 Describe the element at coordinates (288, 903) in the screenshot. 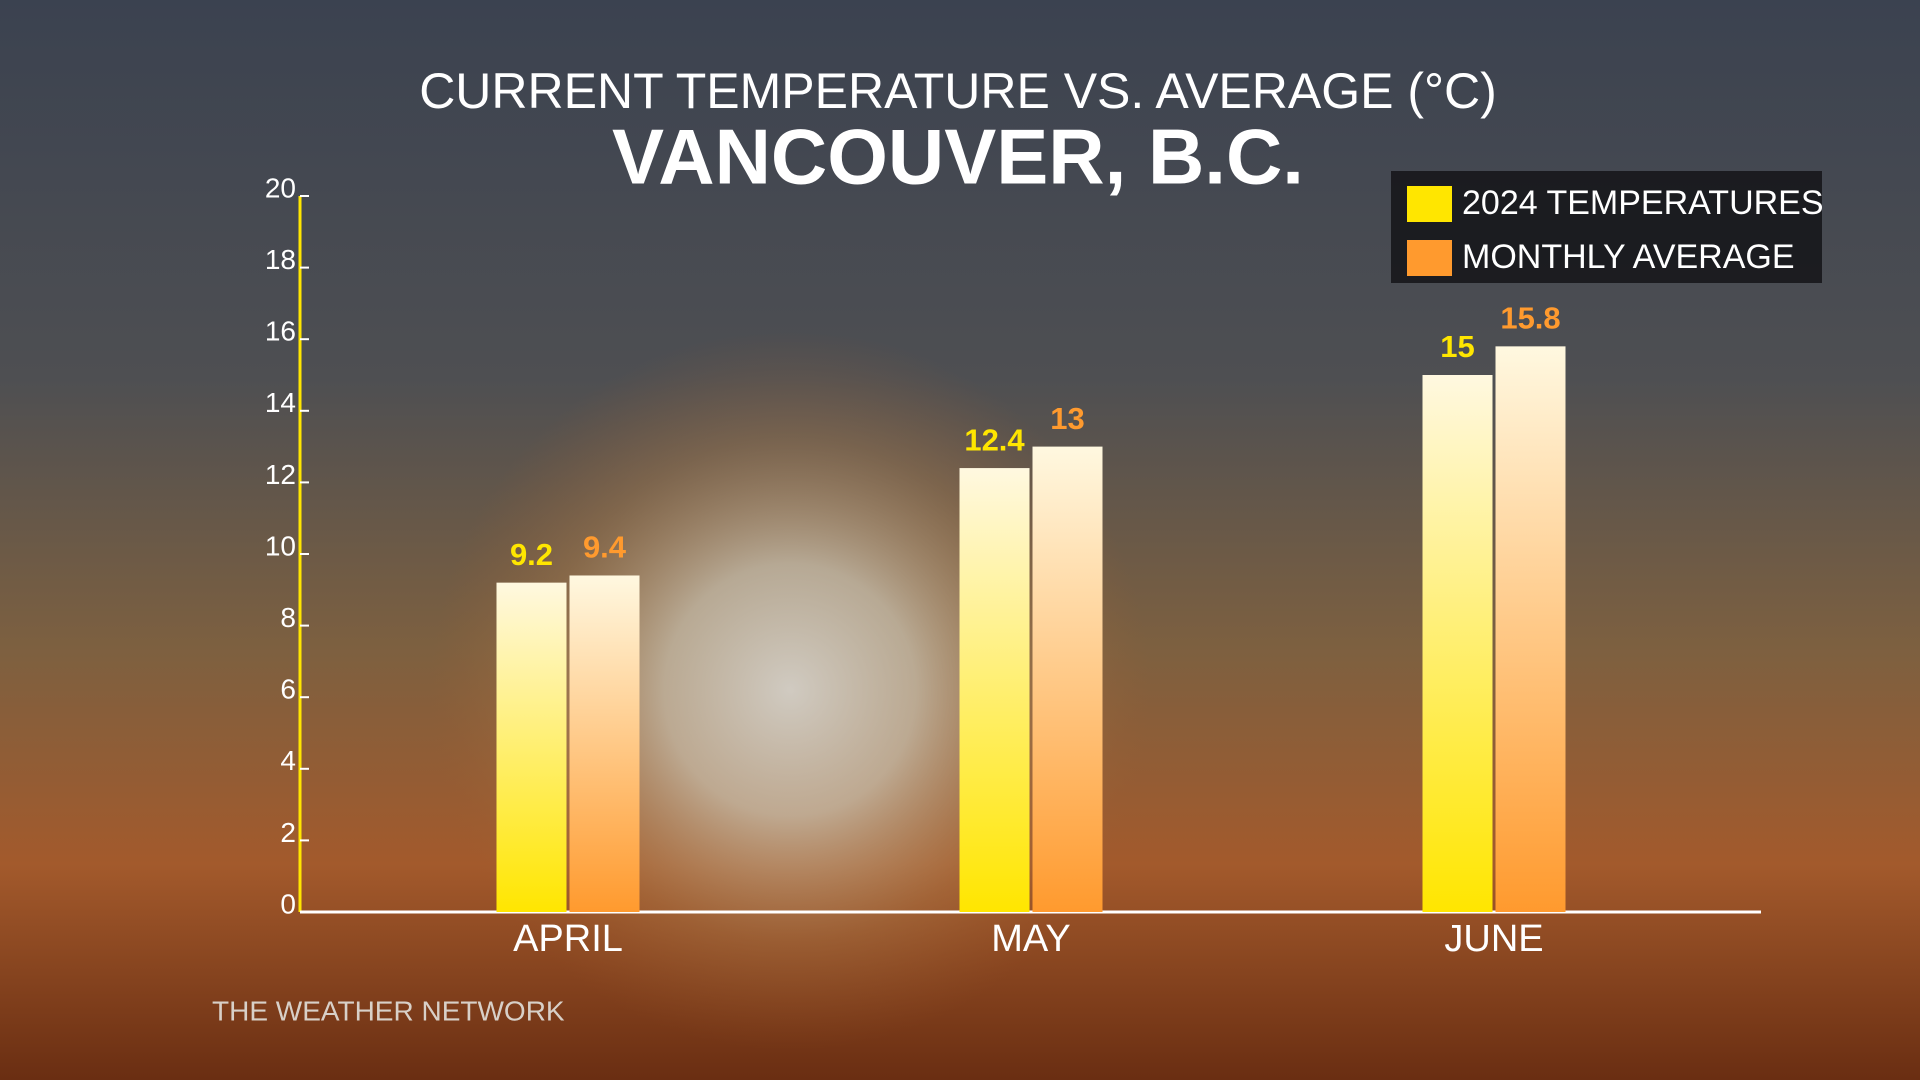

I see `y-tick-label: 0` at that location.